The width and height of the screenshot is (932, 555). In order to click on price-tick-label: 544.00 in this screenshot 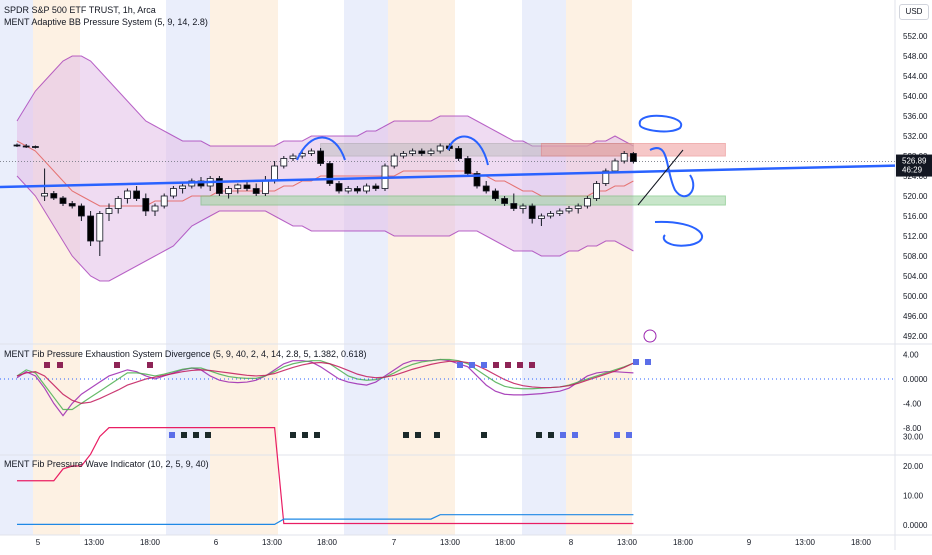, I will do `click(915, 76)`.